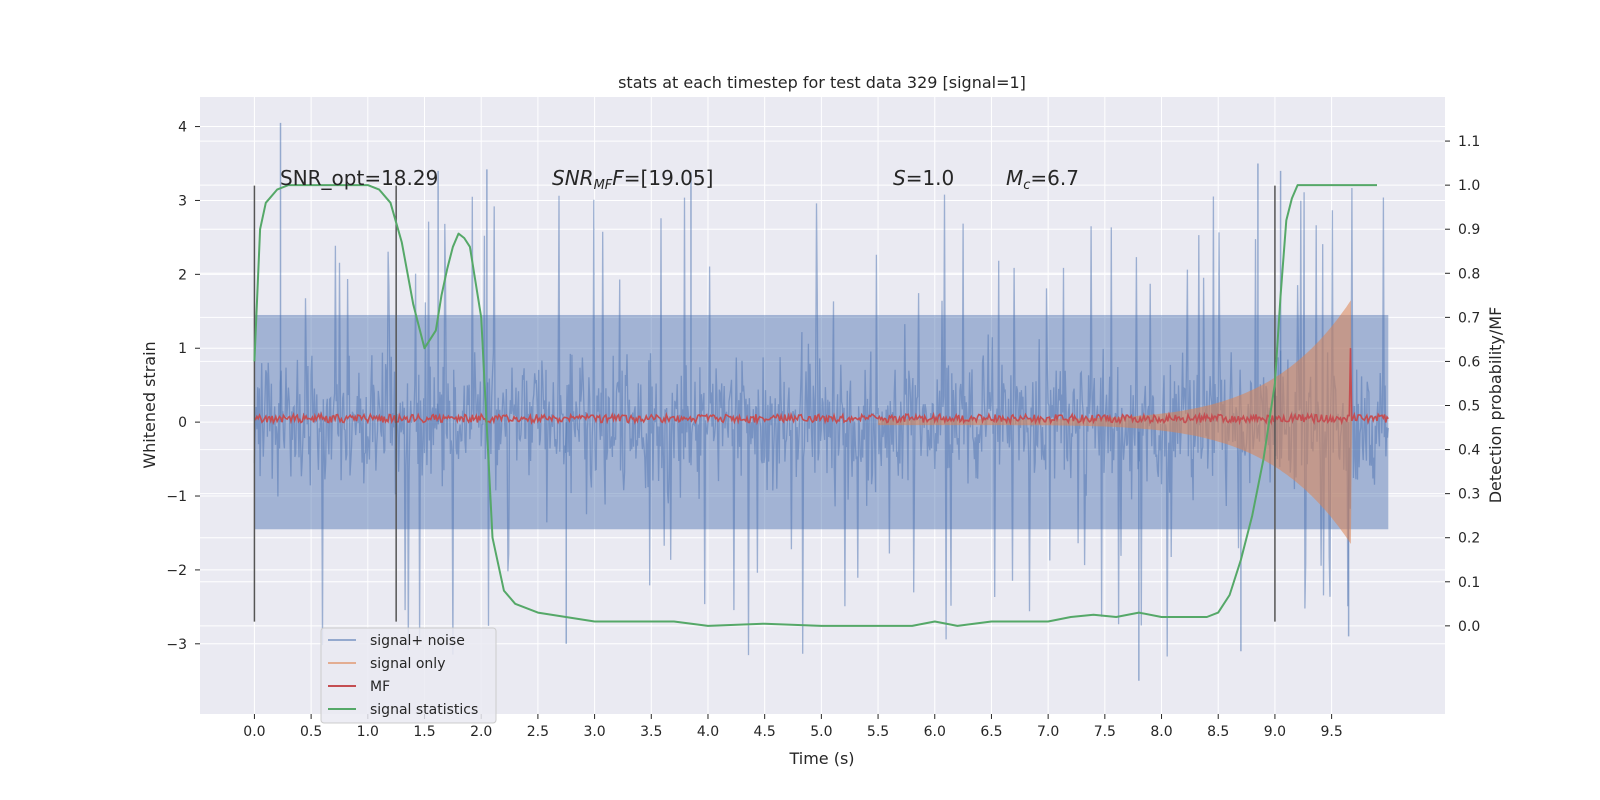 The height and width of the screenshot is (800, 1600). I want to click on x-axis-label: Time (s), so click(821, 758).